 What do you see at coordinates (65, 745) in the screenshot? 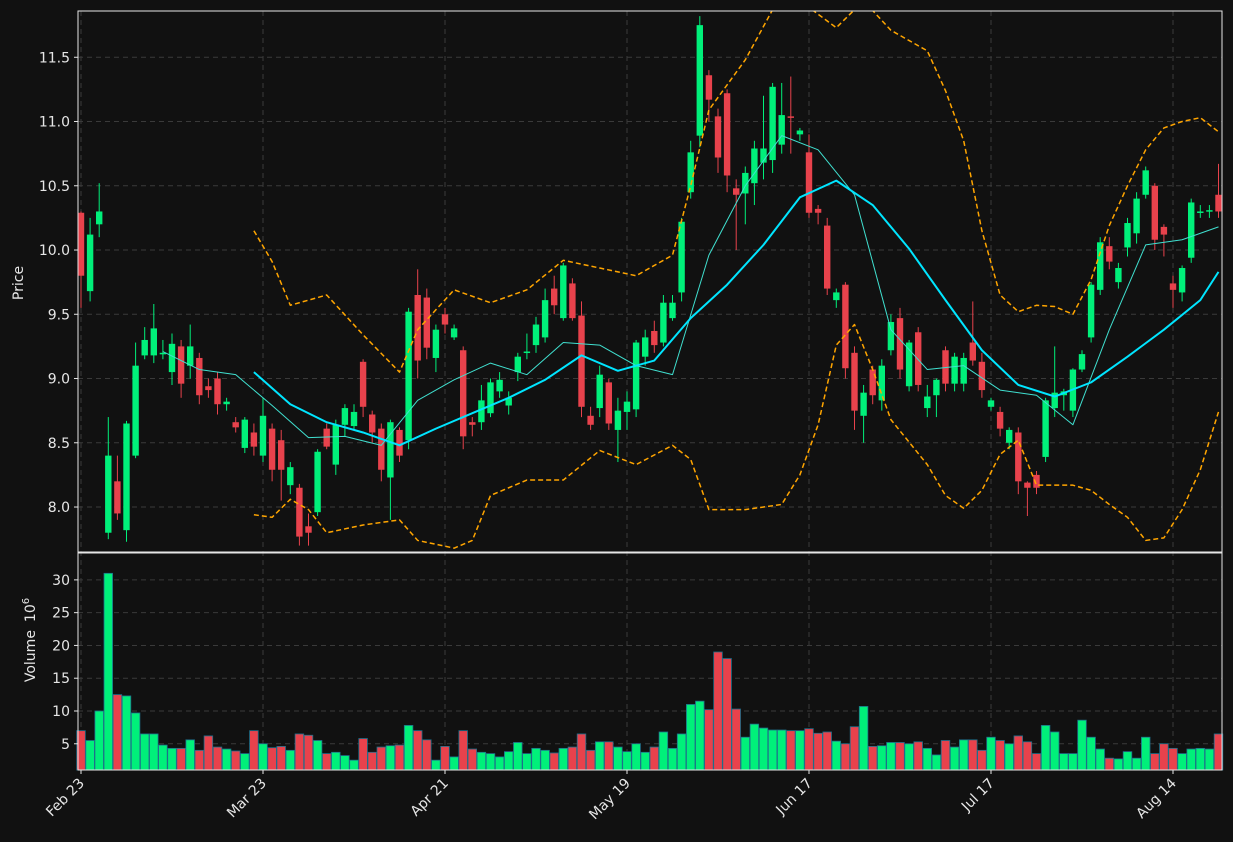
I see `volume-tick-label: 5` at bounding box center [65, 745].